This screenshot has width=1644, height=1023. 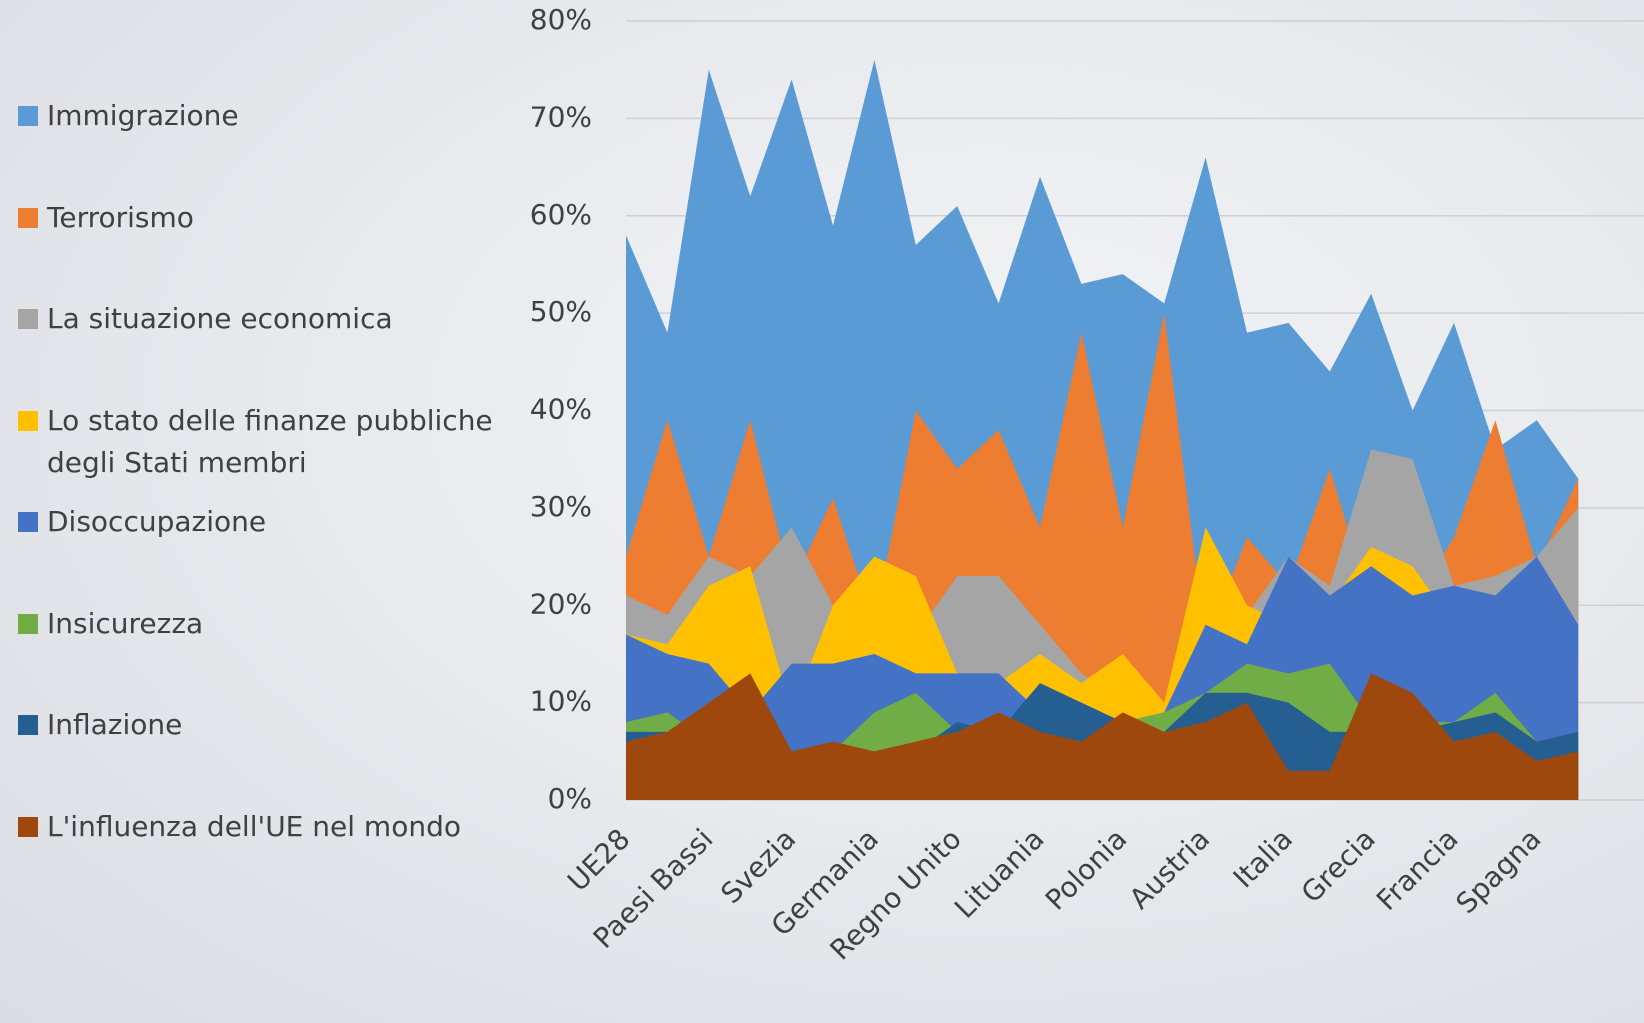 I want to click on y-tick-label: 0%, so click(x=570, y=798).